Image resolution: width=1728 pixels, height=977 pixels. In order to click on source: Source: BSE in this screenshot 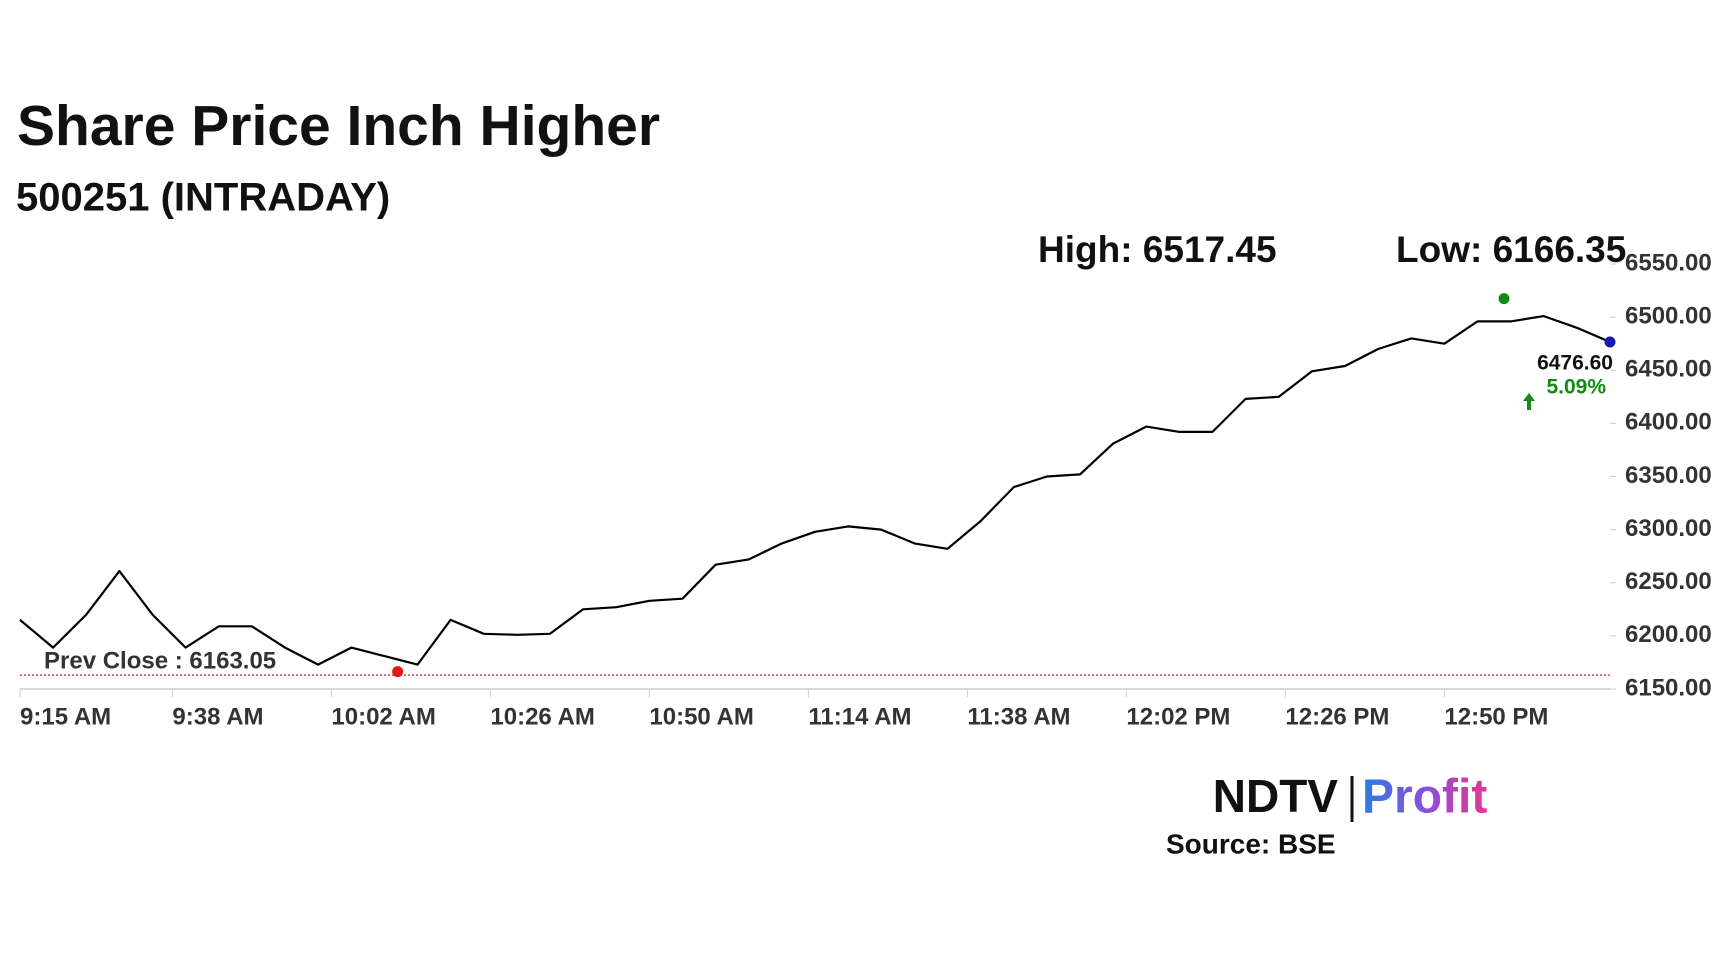, I will do `click(1251, 843)`.